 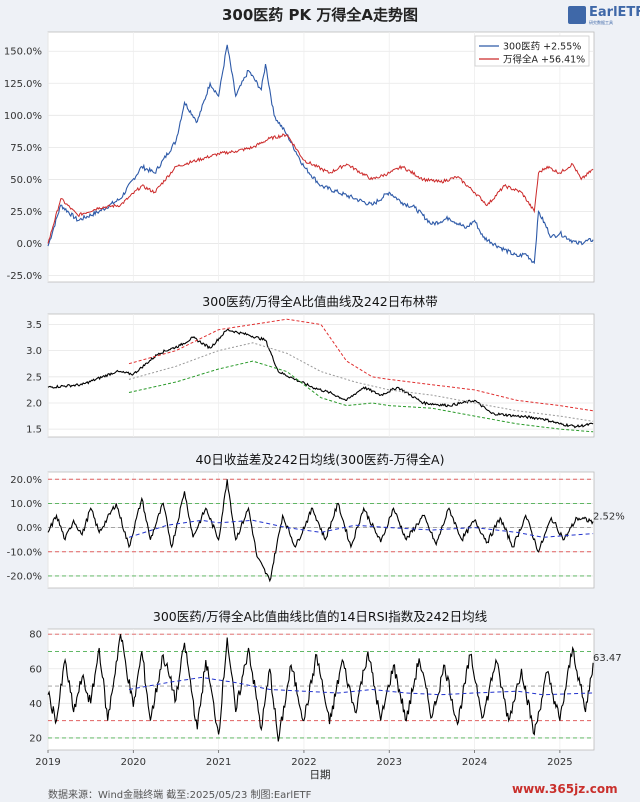 What do you see at coordinates (320, 459) in the screenshot?
I see `panel-title: 40日收益差及242日均线(300医药-万得全A)` at bounding box center [320, 459].